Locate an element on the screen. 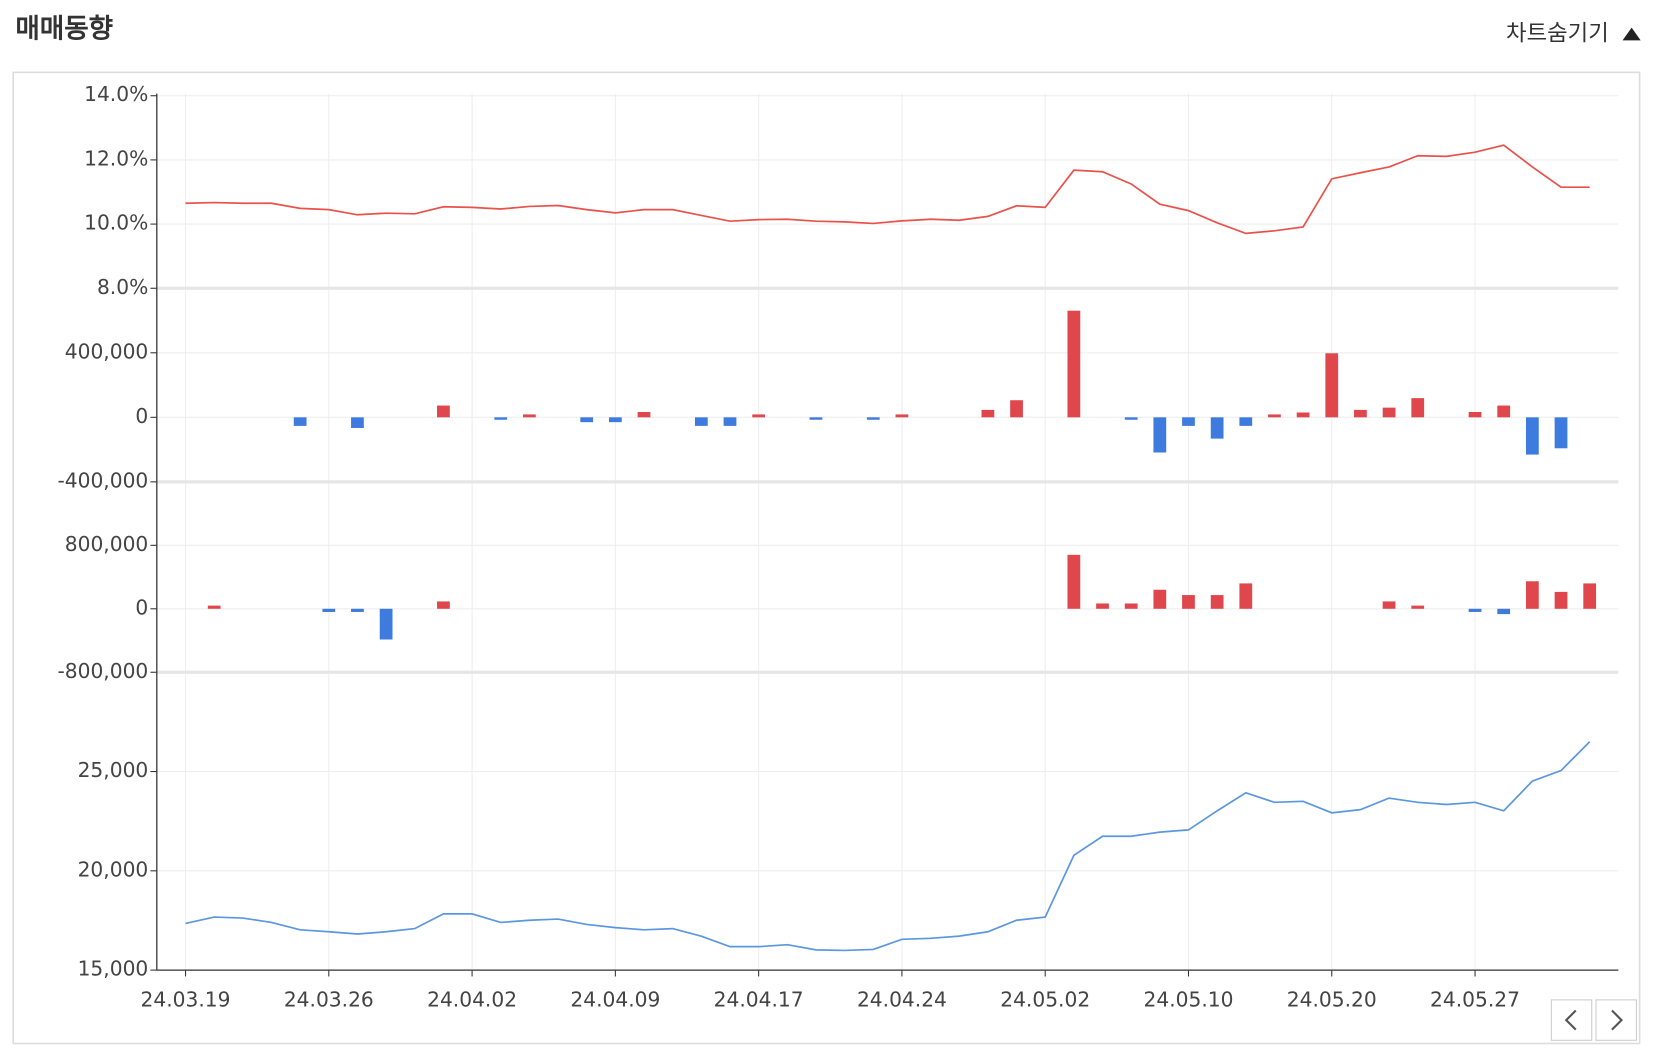  y-tick-label: 8.0% is located at coordinates (122, 287).